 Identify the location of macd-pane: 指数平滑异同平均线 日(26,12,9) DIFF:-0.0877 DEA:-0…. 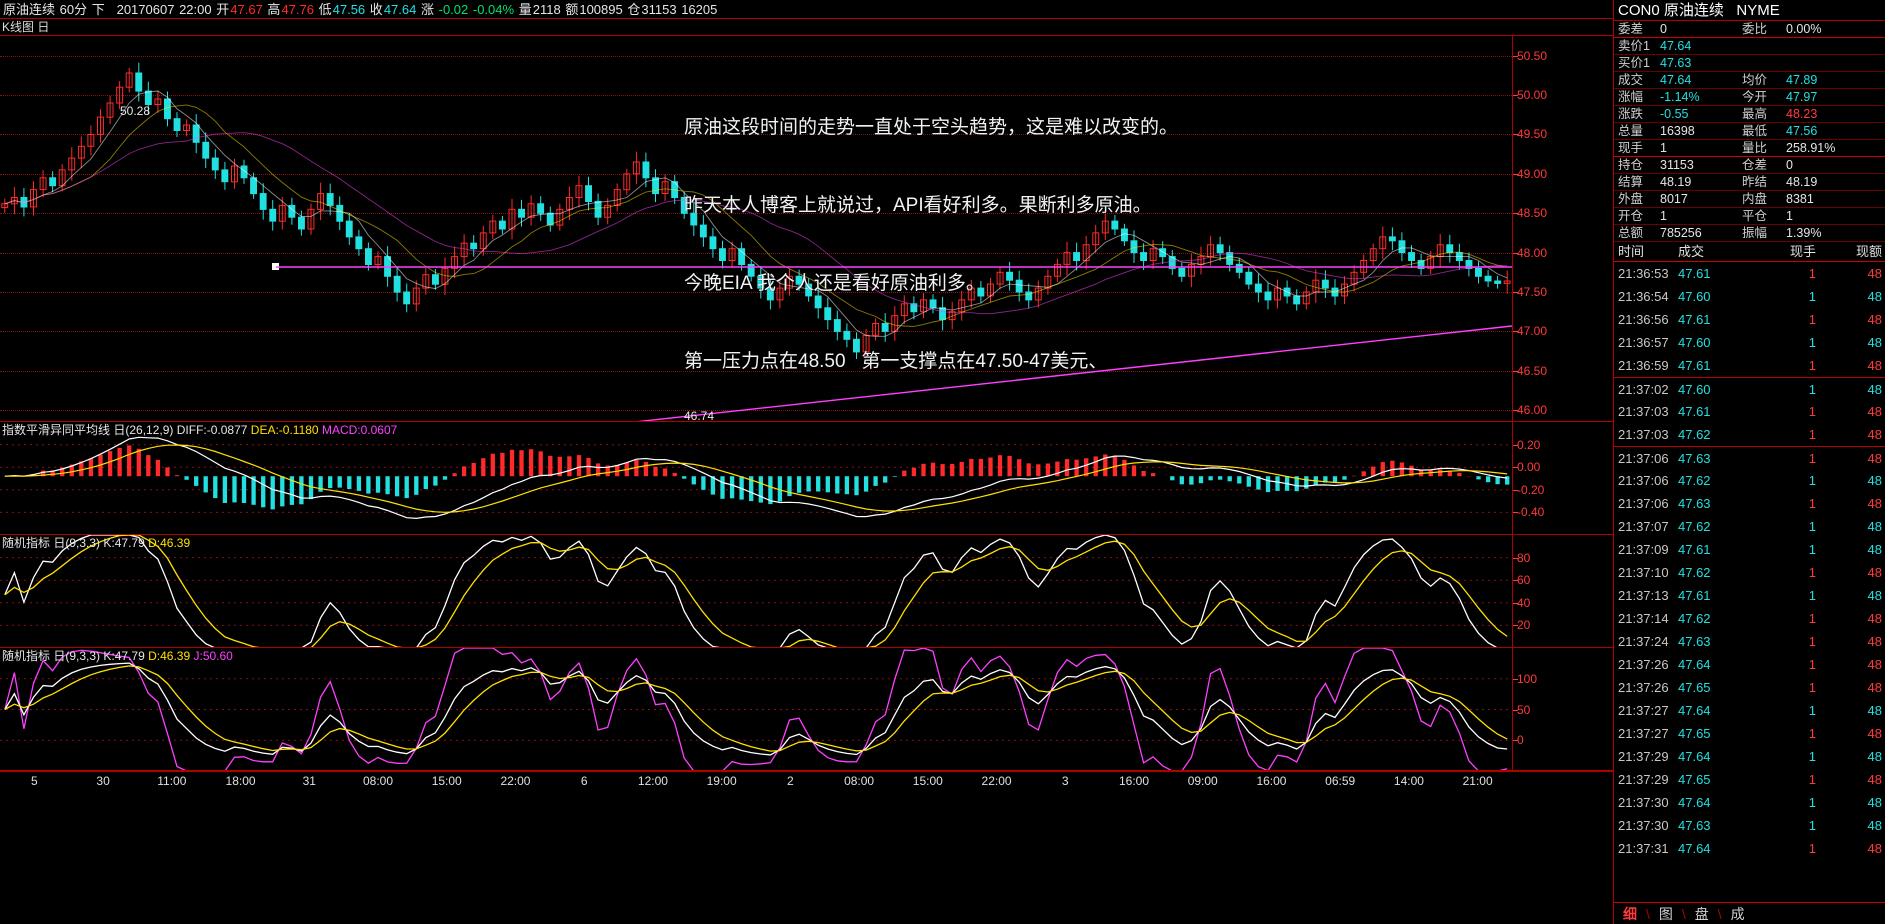
(806, 478).